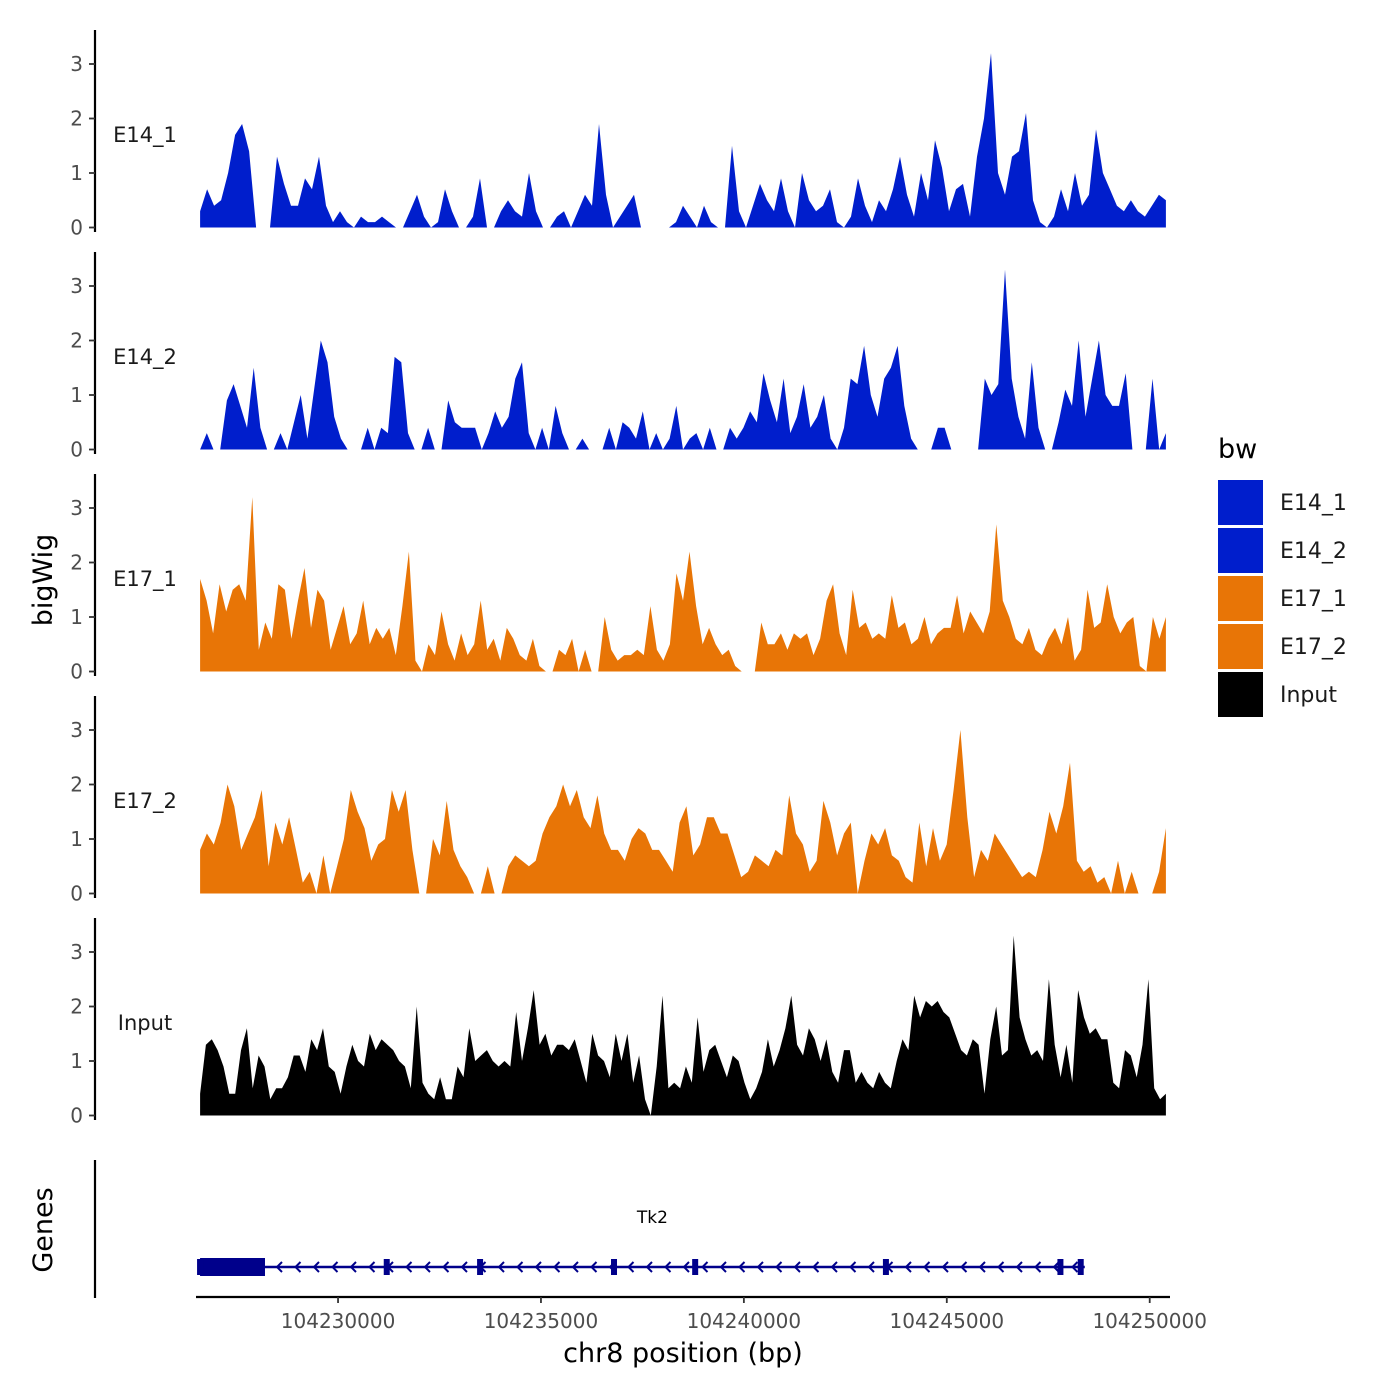 The width and height of the screenshot is (1400, 1400). What do you see at coordinates (744, 1321) in the screenshot?
I see `x-tick-label: 104240000` at bounding box center [744, 1321].